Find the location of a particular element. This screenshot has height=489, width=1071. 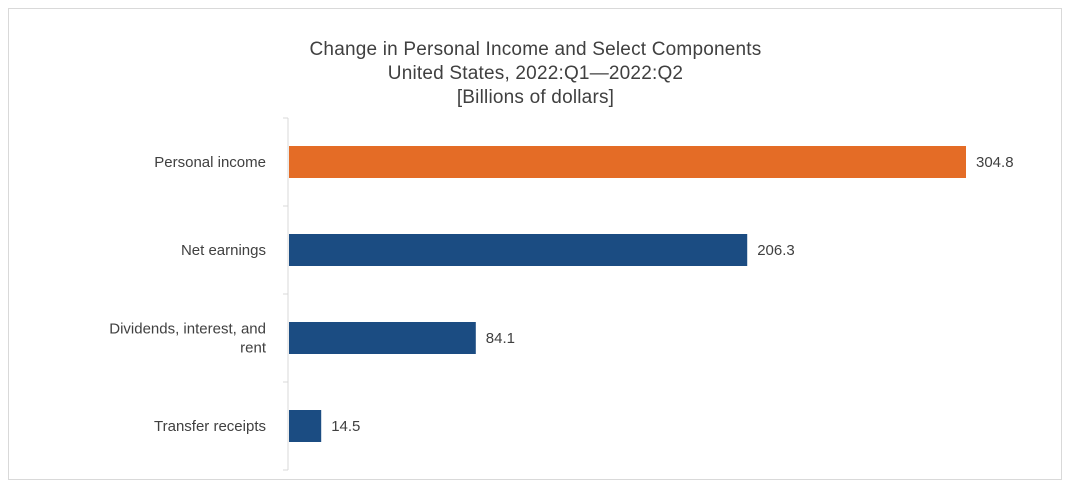

category-label: Dividends, interest, and rent is located at coordinates (188, 339).